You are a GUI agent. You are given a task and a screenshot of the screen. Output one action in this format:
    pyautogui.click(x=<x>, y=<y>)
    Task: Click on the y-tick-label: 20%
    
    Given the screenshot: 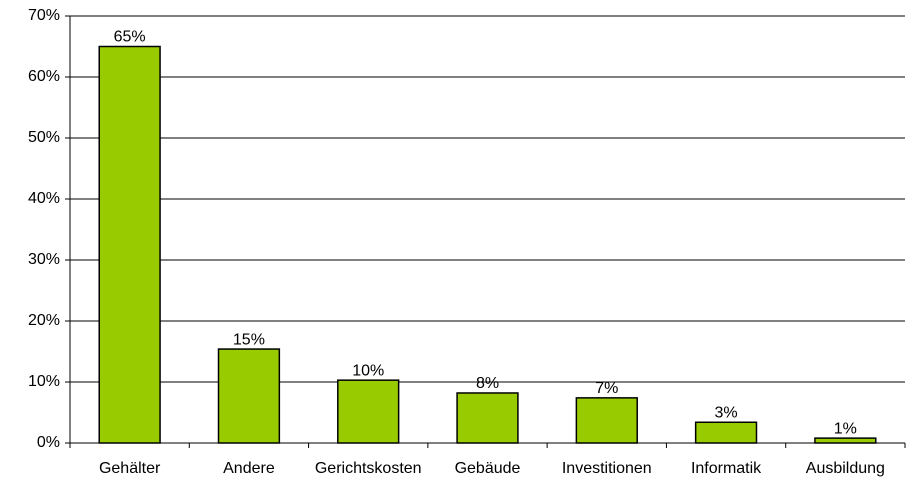 What is the action you would take?
    pyautogui.click(x=44, y=320)
    